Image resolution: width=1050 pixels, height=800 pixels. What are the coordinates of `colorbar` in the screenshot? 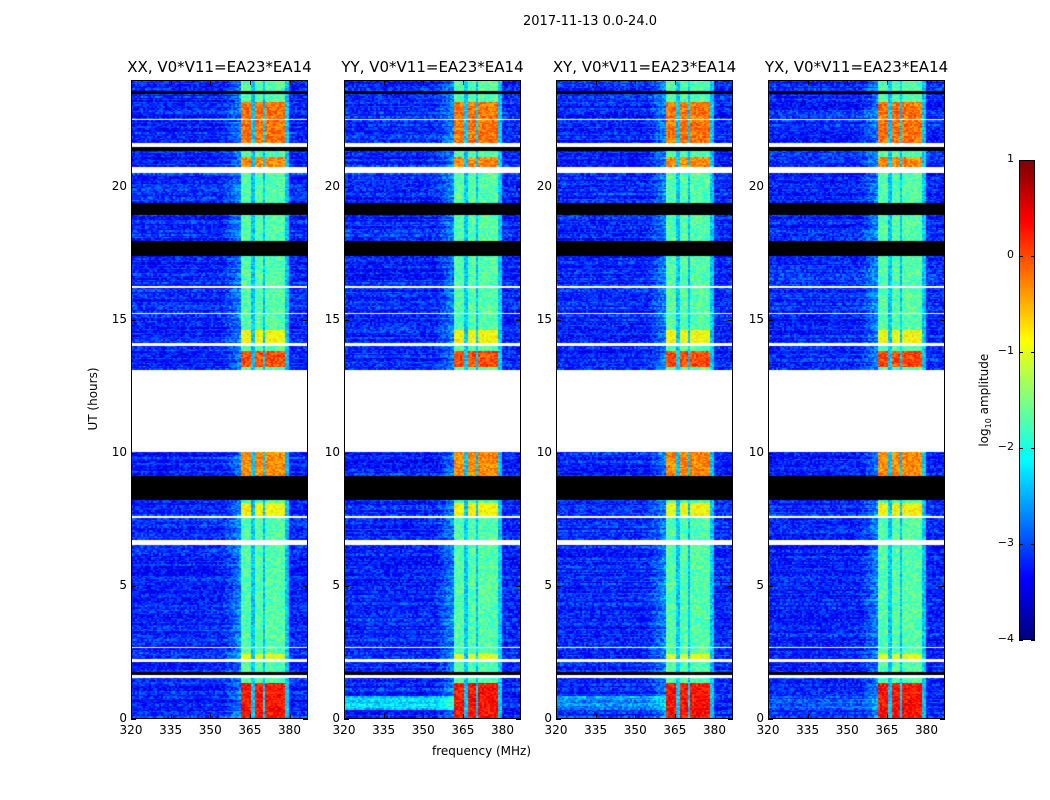 It's located at (1027, 400).